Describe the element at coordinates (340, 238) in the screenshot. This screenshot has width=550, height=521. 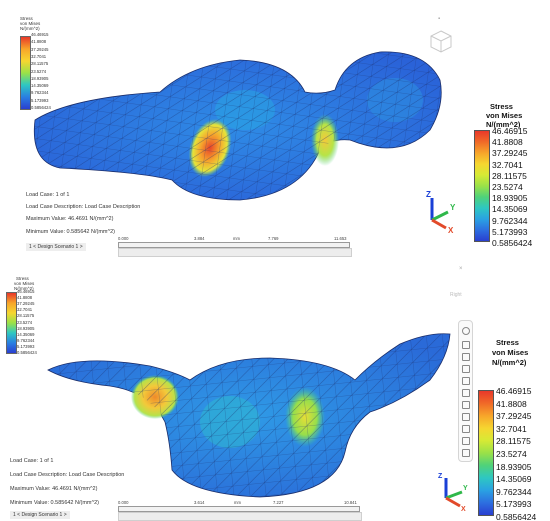
I see `ruler-label: 11.653` at that location.